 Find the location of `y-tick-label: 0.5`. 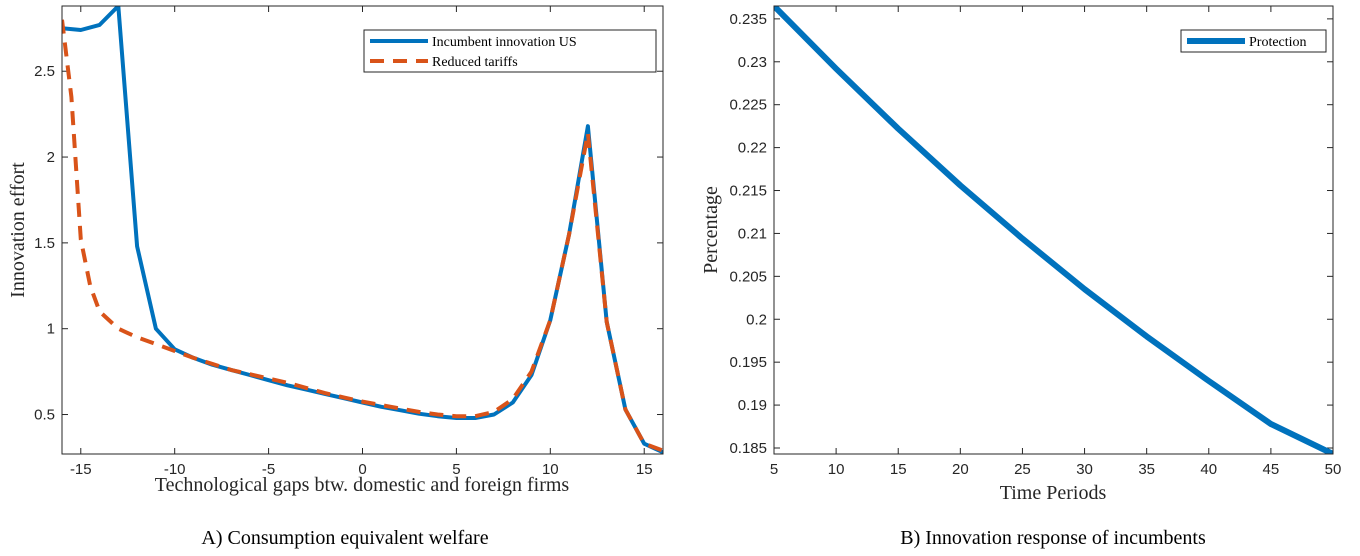

y-tick-label: 0.5 is located at coordinates (44, 415).